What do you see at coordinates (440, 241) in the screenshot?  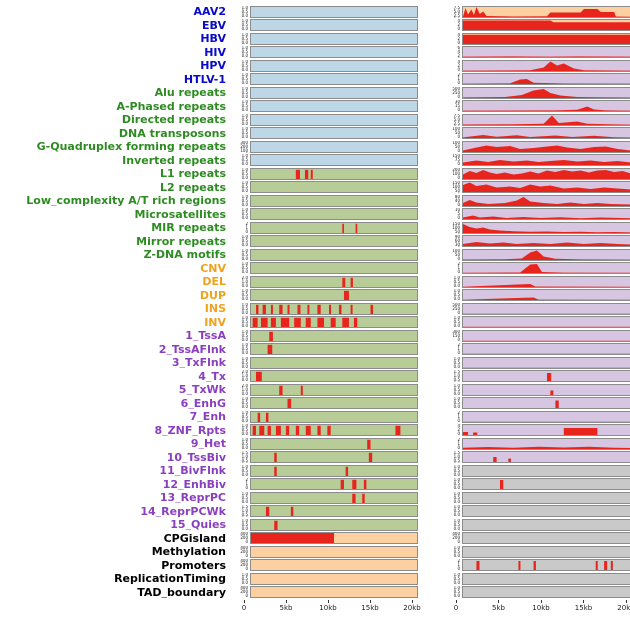 I see `y-axis-tick-labels: 9060300` at bounding box center [440, 241].